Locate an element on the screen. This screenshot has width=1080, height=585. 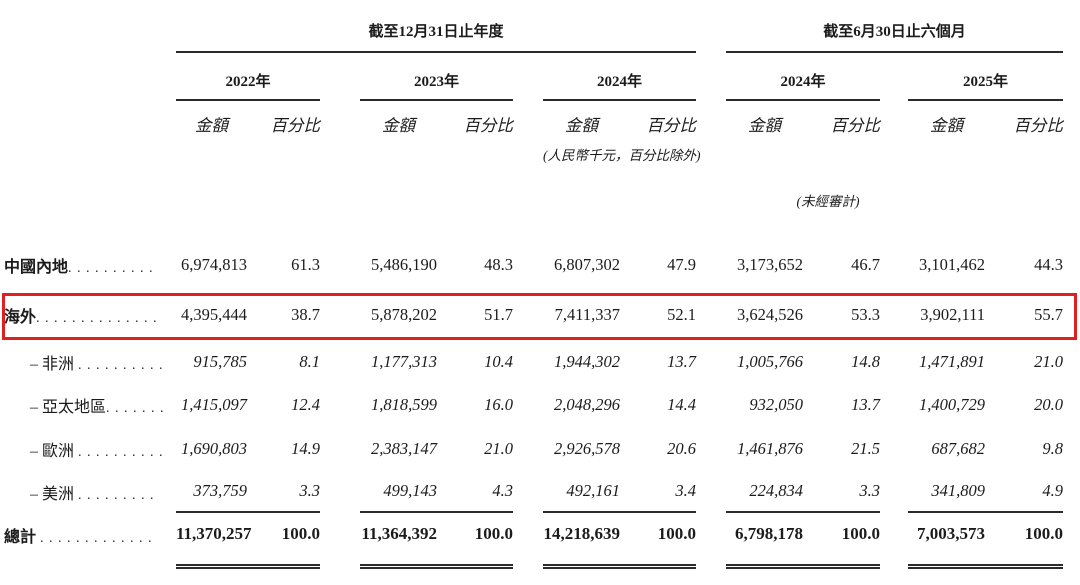
percent-cell: 9.8 is located at coordinates (1053, 448).